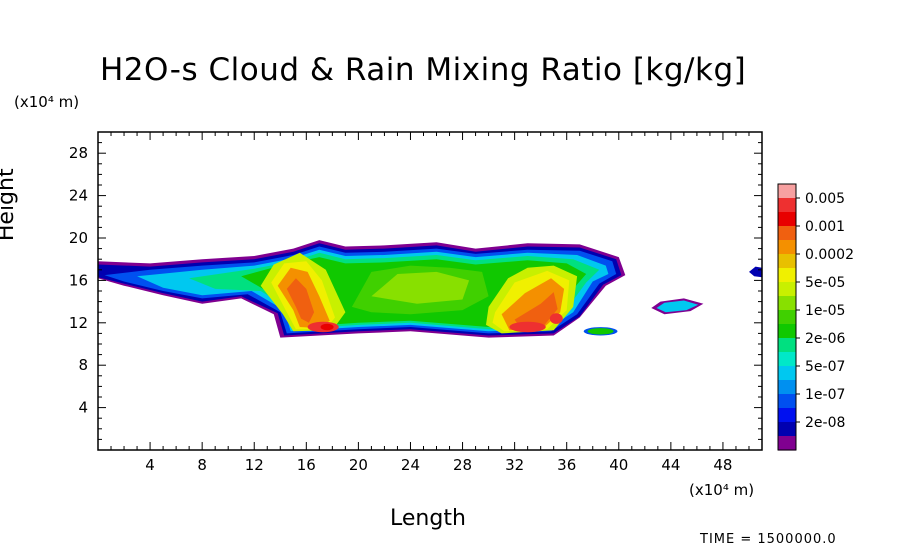 This screenshot has height=547, width=904. Describe the element at coordinates (83, 365) in the screenshot. I see `y-tick-label: 8` at that location.